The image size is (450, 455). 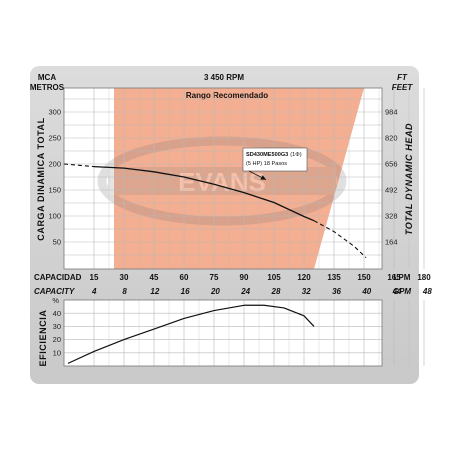 I want to click on x-axis-lpm-title: CAPACIDAD, so click(x=58, y=277).